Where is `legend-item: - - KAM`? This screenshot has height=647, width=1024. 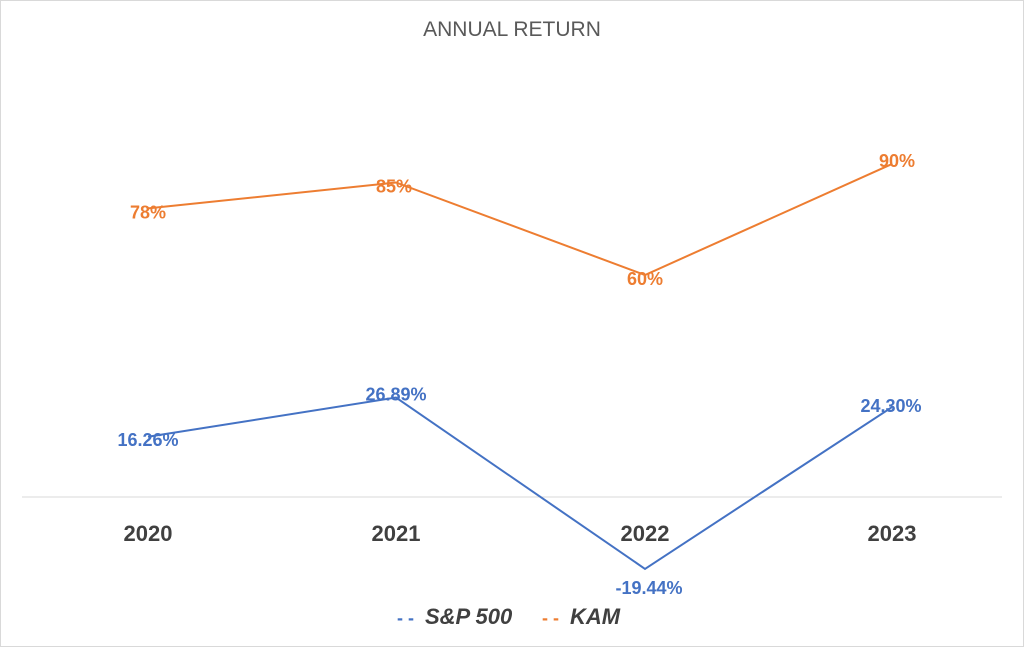
legend-item: - - KAM is located at coordinates (581, 616).